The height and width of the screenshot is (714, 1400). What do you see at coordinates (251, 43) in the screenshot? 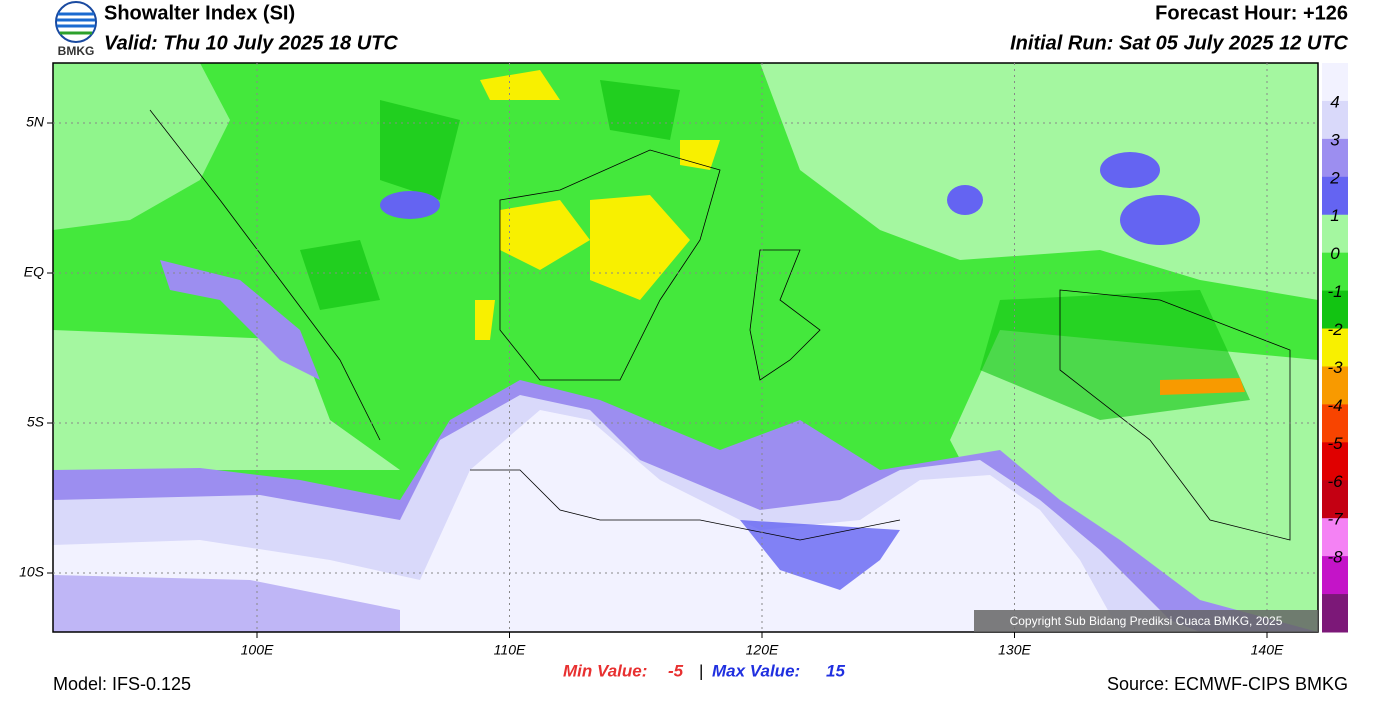
I see `valid-time: Valid: Thu 10 July 2025 18 UTC` at bounding box center [251, 43].